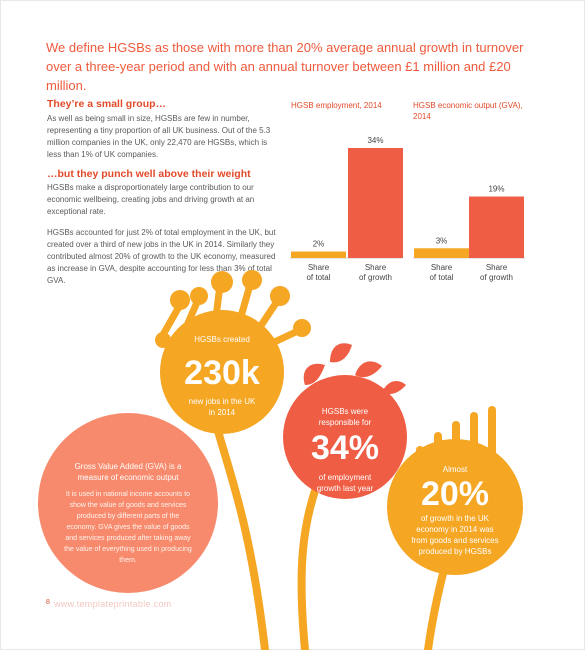  Describe the element at coordinates (375, 140) in the screenshot. I see `chart-0-value-label-1: 34%` at that location.